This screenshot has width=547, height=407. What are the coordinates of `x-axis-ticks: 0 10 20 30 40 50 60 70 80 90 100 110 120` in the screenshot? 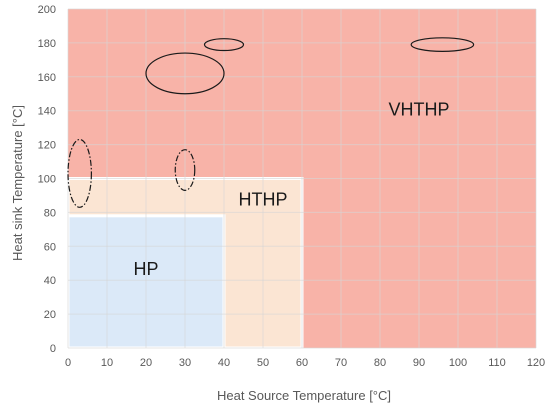 It's located at (305, 363).